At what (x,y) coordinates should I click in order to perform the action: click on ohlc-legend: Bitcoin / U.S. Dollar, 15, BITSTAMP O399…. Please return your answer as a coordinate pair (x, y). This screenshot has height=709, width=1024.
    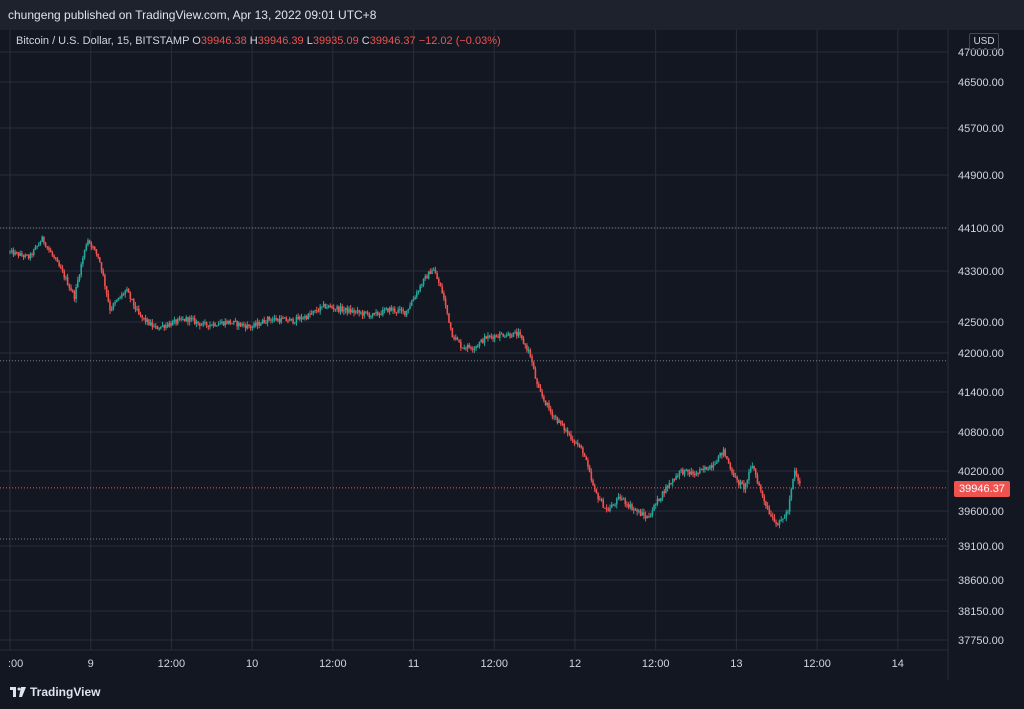
    Looking at the image, I should click on (258, 41).